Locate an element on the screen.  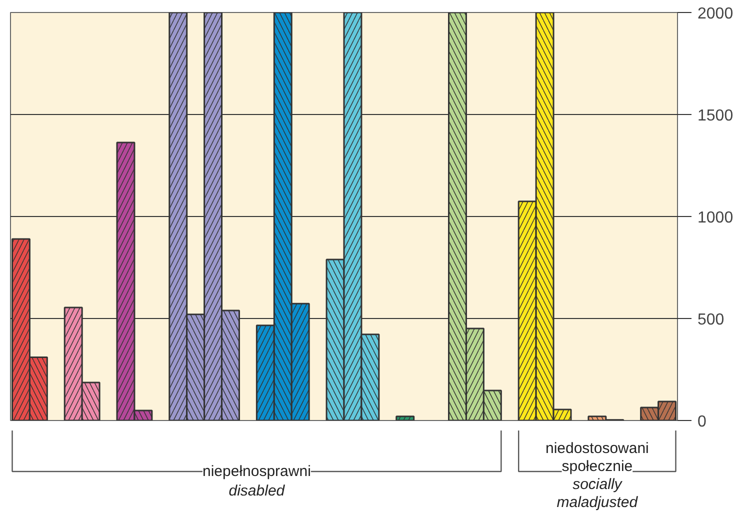
y-tick-label: 2000 is located at coordinates (716, 14).